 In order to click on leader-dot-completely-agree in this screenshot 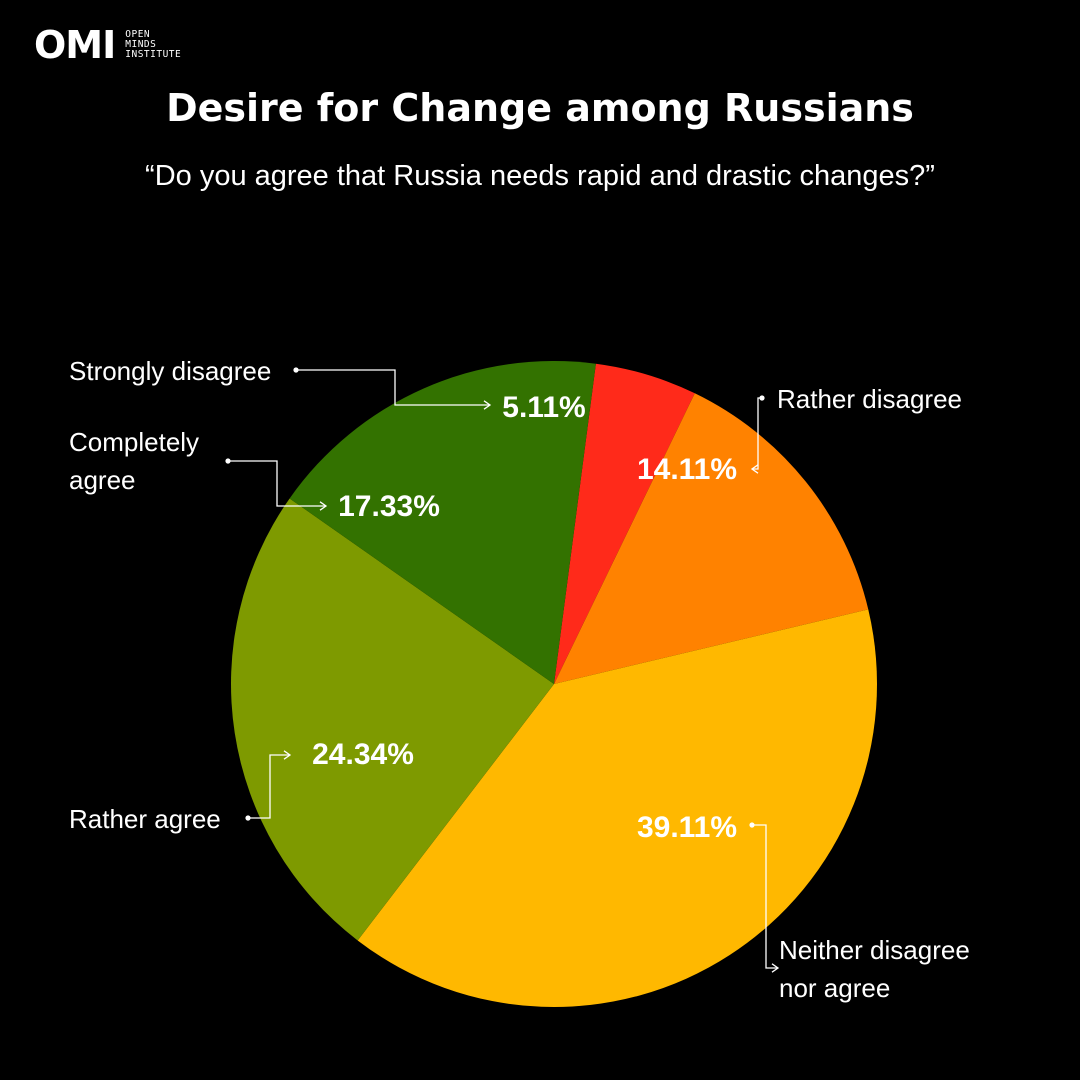, I will do `click(228, 461)`.